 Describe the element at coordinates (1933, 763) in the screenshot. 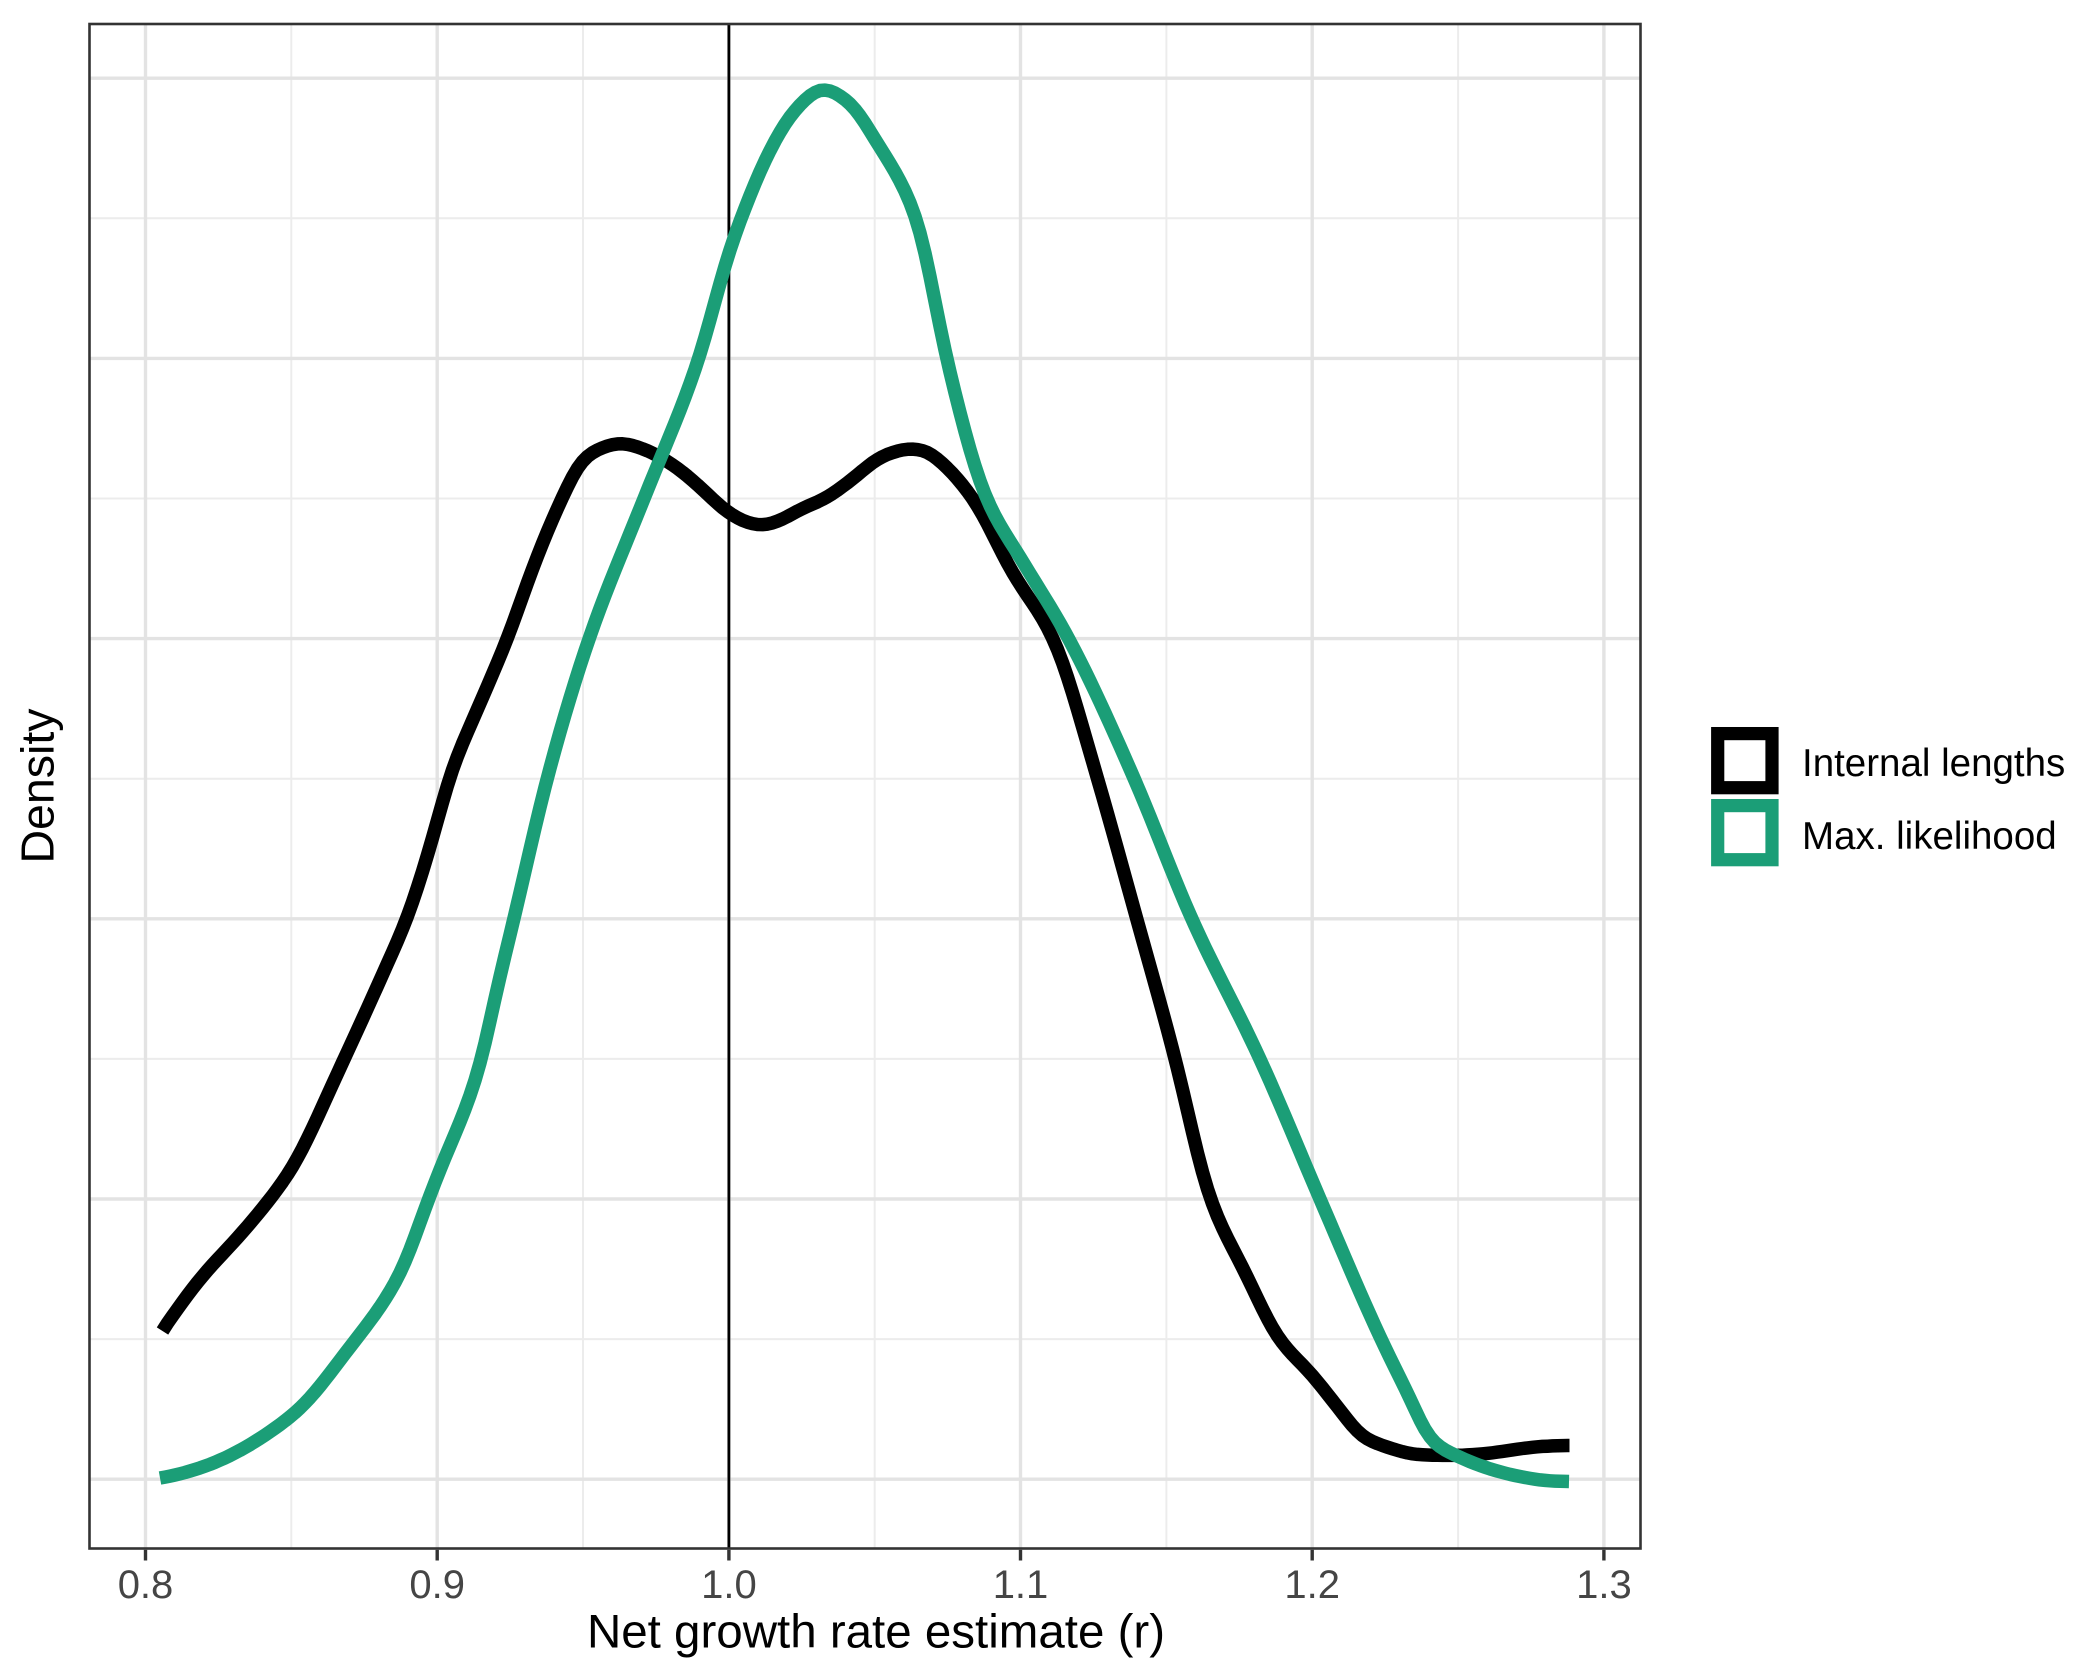

I see `svg-text: Internal lengths` at that location.